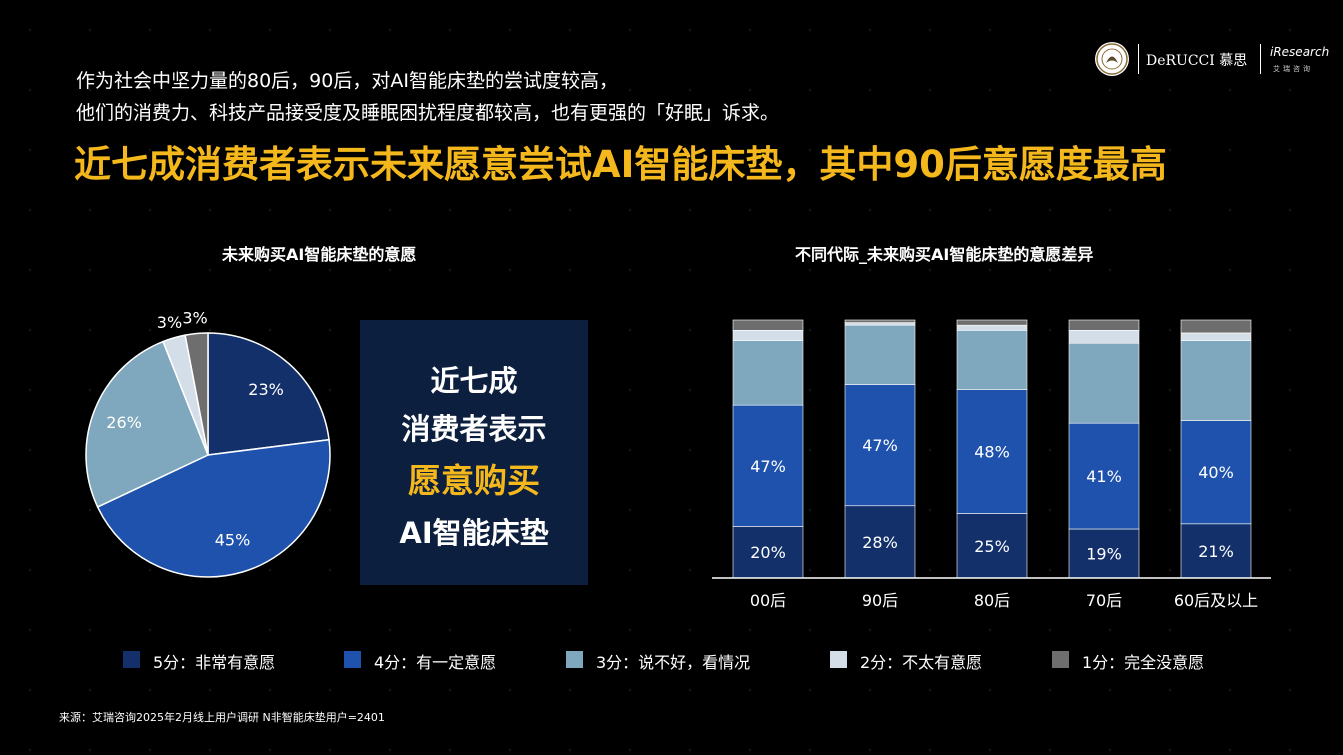 The image size is (1343, 755). Describe the element at coordinates (880, 600) in the screenshot. I see `x-tick-label: 90后` at that location.